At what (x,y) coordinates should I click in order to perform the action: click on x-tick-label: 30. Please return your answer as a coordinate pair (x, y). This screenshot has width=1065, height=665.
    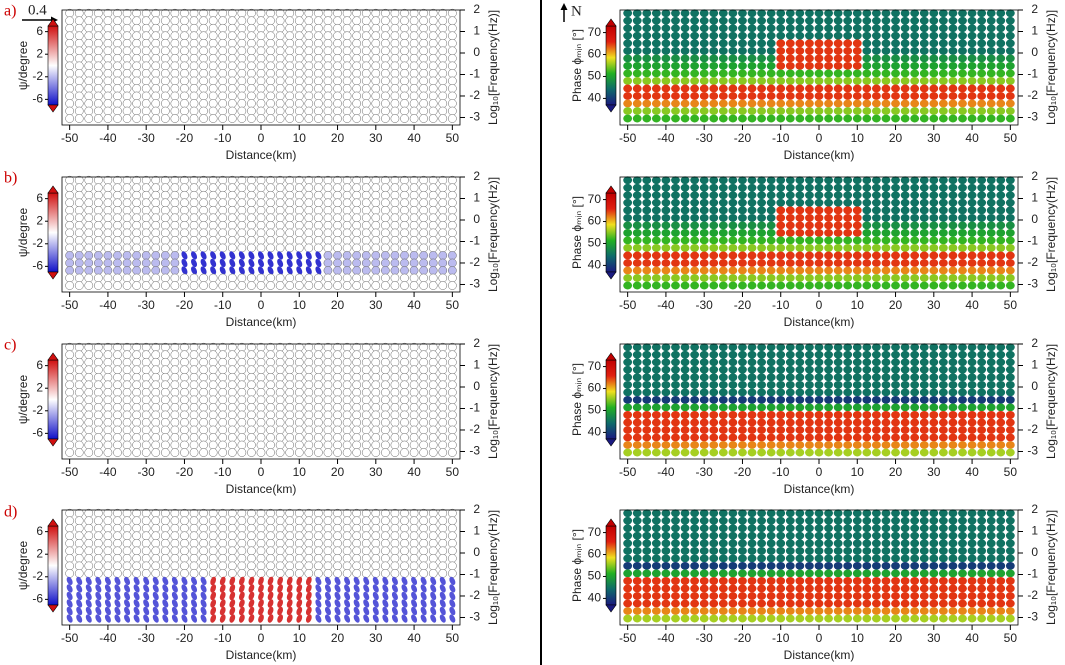
    Looking at the image, I should click on (376, 472).